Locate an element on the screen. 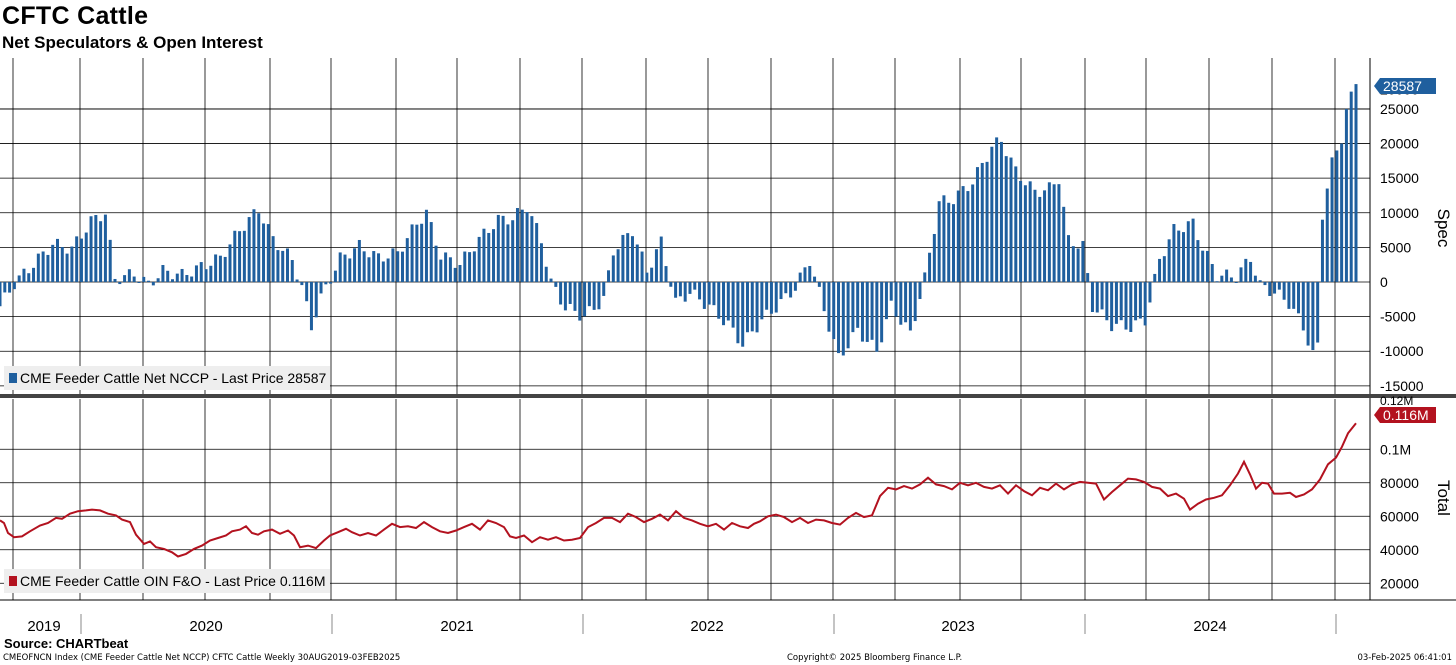  chart-title: CFTC Cattle is located at coordinates (75, 16).